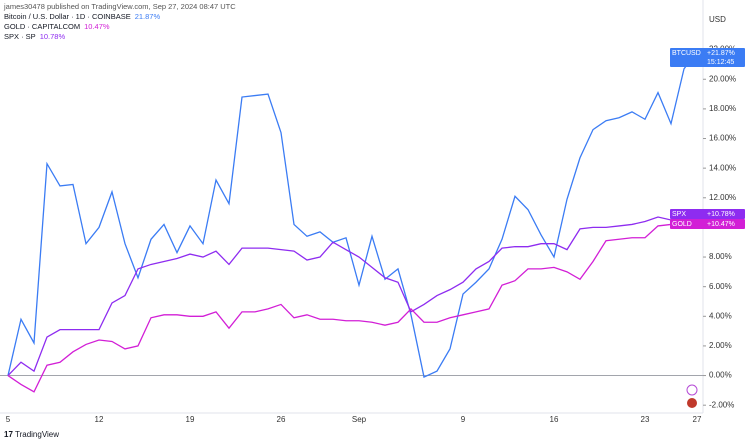  What do you see at coordinates (686, 53) in the screenshot?
I see `price-tag-symbol: BTCUSD` at bounding box center [686, 53].